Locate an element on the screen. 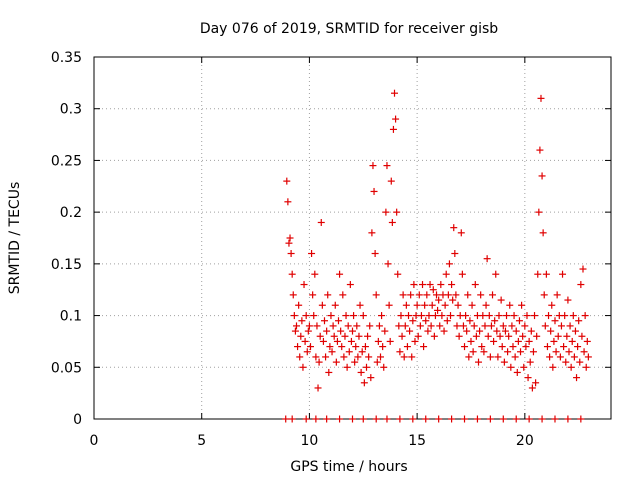  y-tick-label: 0.3 is located at coordinates (71, 110).